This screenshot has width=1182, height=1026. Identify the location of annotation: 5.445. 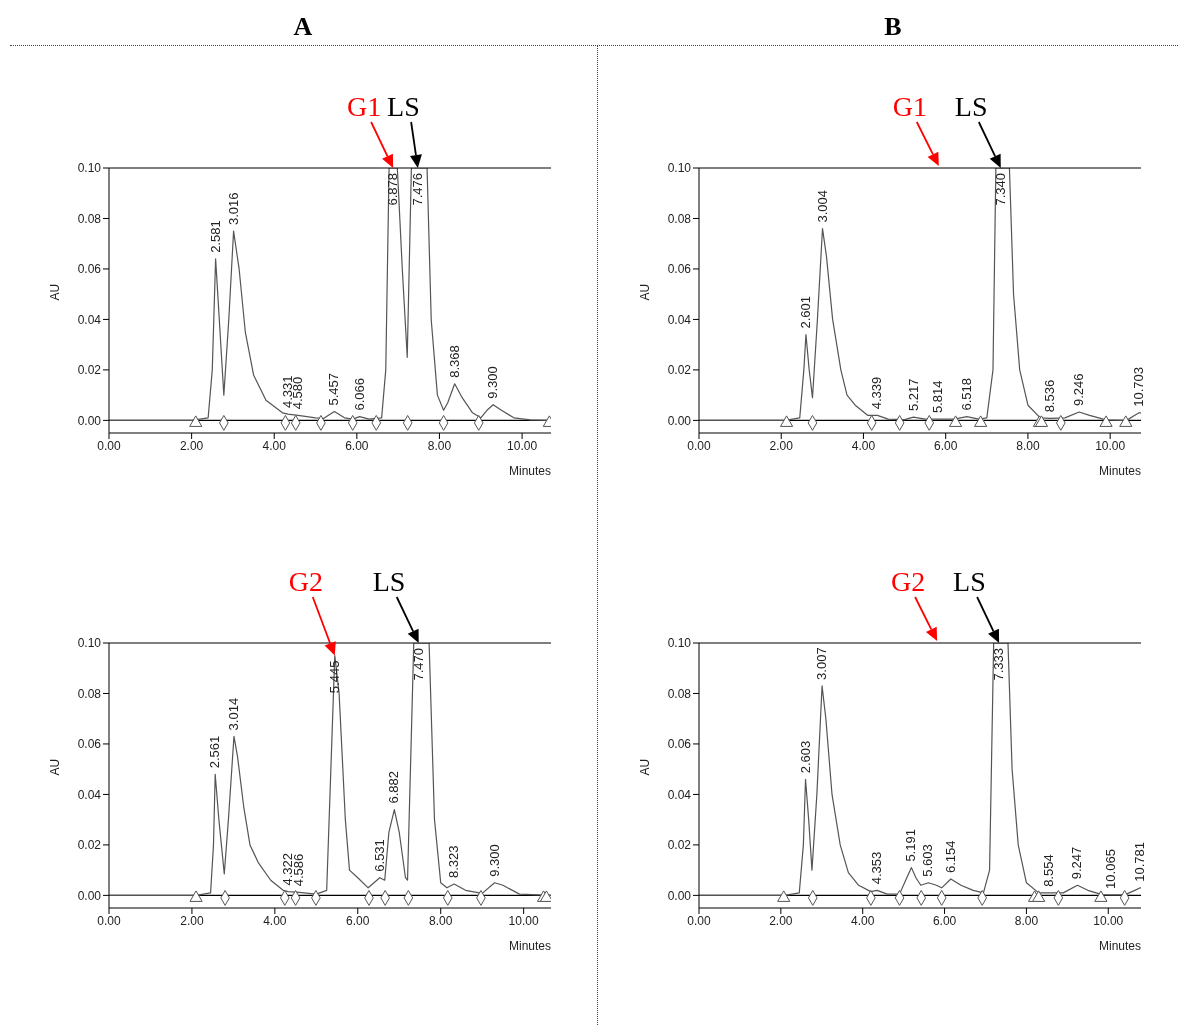
(334, 677).